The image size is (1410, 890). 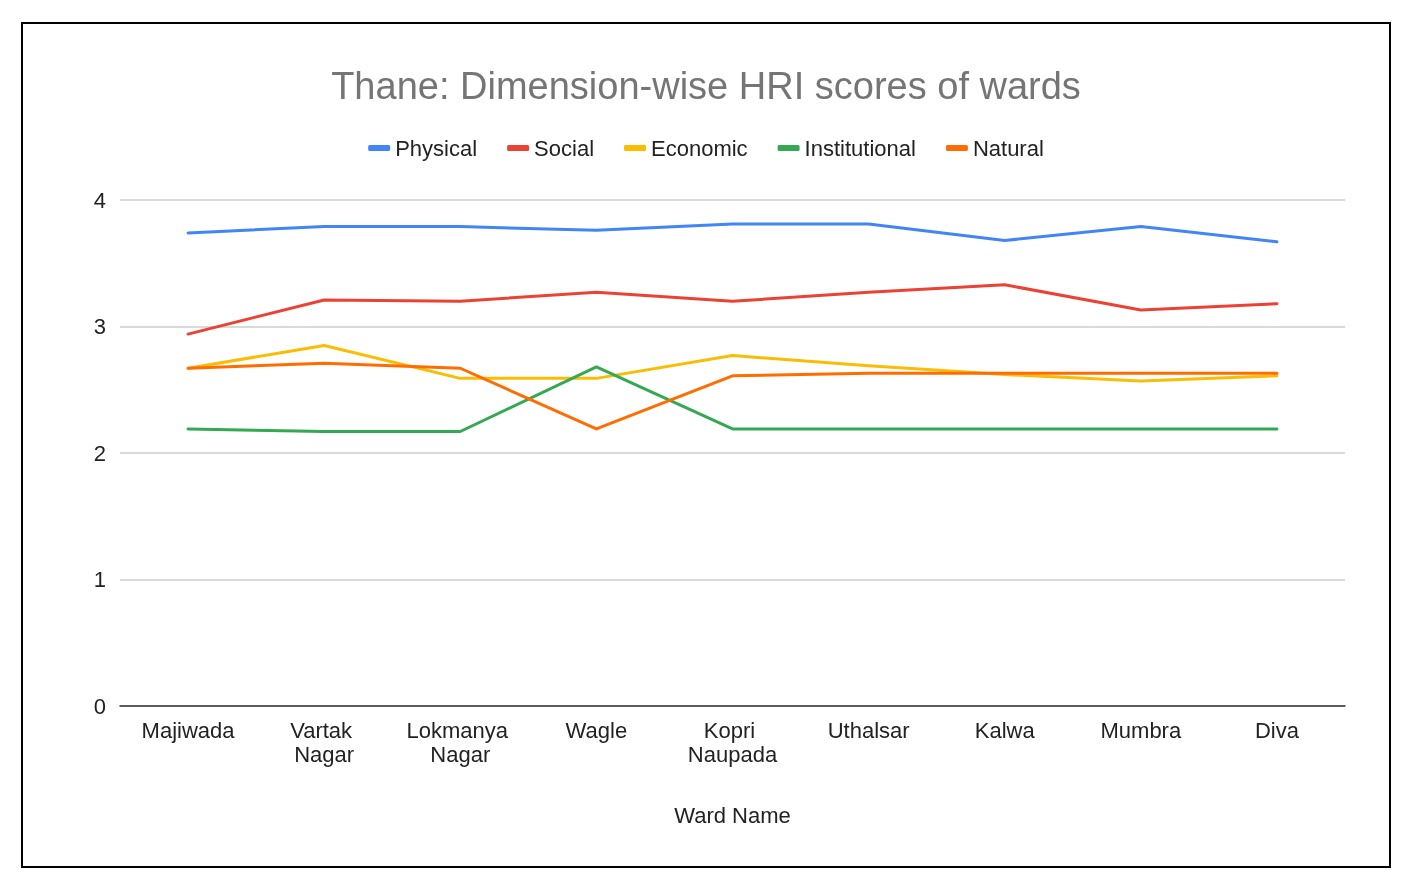 What do you see at coordinates (860, 148) in the screenshot?
I see `legend-label: Institutional` at bounding box center [860, 148].